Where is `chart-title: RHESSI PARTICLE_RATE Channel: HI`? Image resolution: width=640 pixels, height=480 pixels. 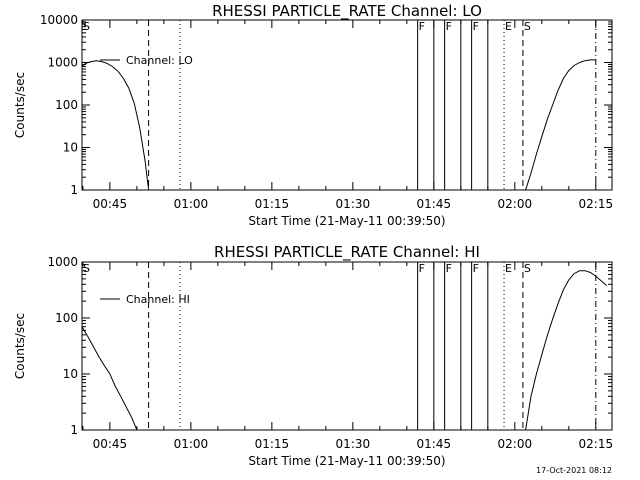
chart-title: RHESSI PARTICLE_RATE Channel: HI is located at coordinates (347, 252).